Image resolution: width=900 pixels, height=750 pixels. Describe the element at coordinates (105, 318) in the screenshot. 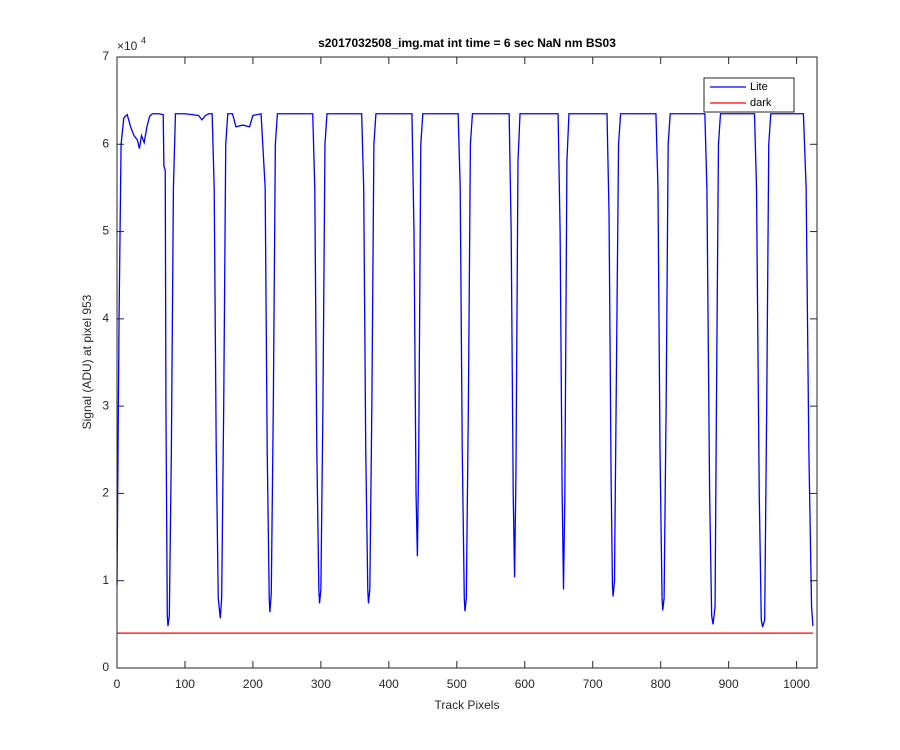

I see `y-tick-label: 4` at that location.